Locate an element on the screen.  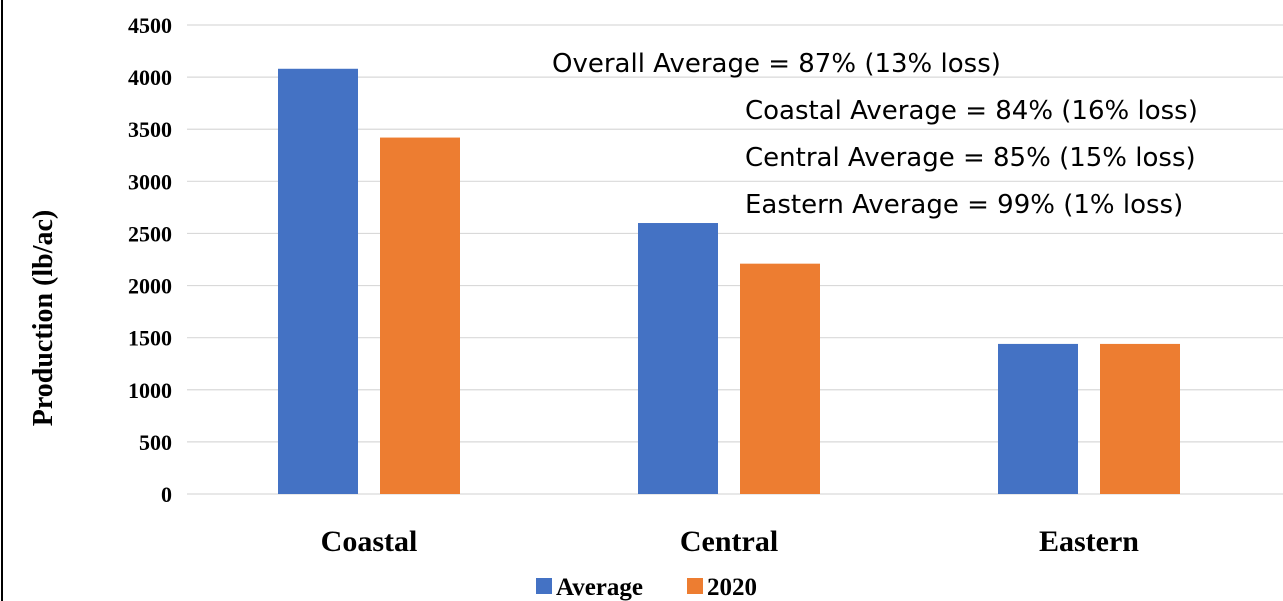
y-tick-label: 3000 is located at coordinates (150, 181).